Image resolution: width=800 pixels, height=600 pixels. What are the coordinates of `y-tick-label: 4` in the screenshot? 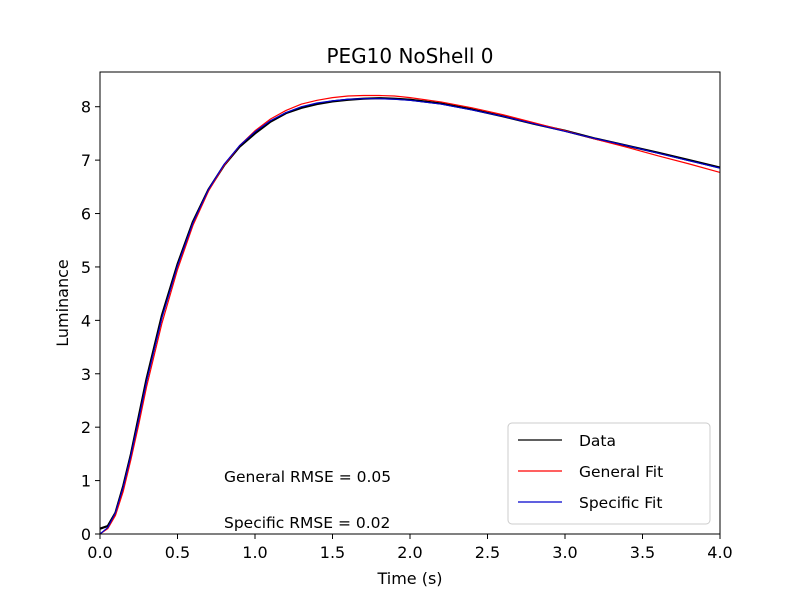 It's located at (86, 320).